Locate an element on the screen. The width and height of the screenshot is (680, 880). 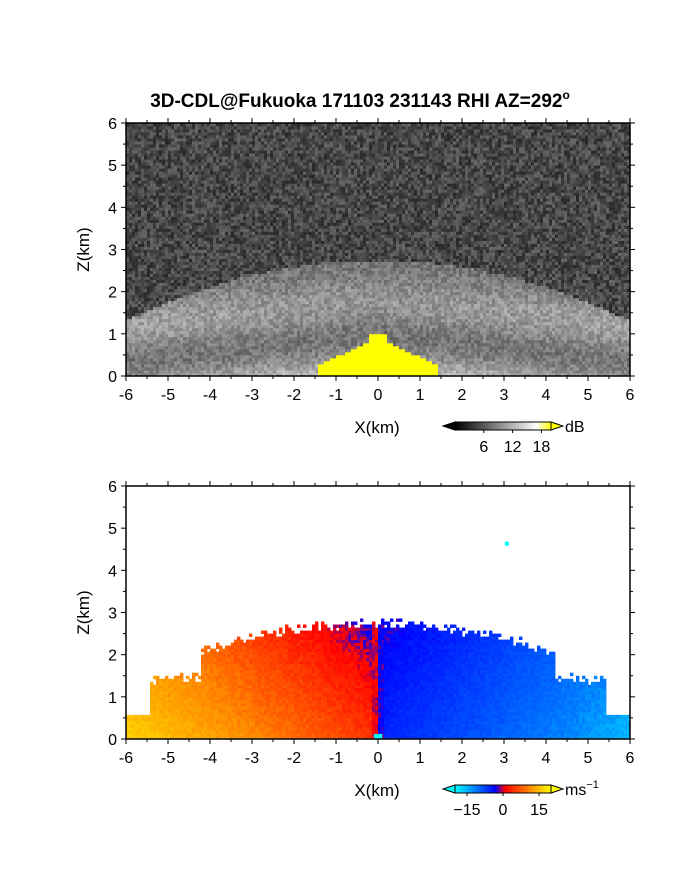
colorbar-tick-label: 12 is located at coordinates (513, 447).